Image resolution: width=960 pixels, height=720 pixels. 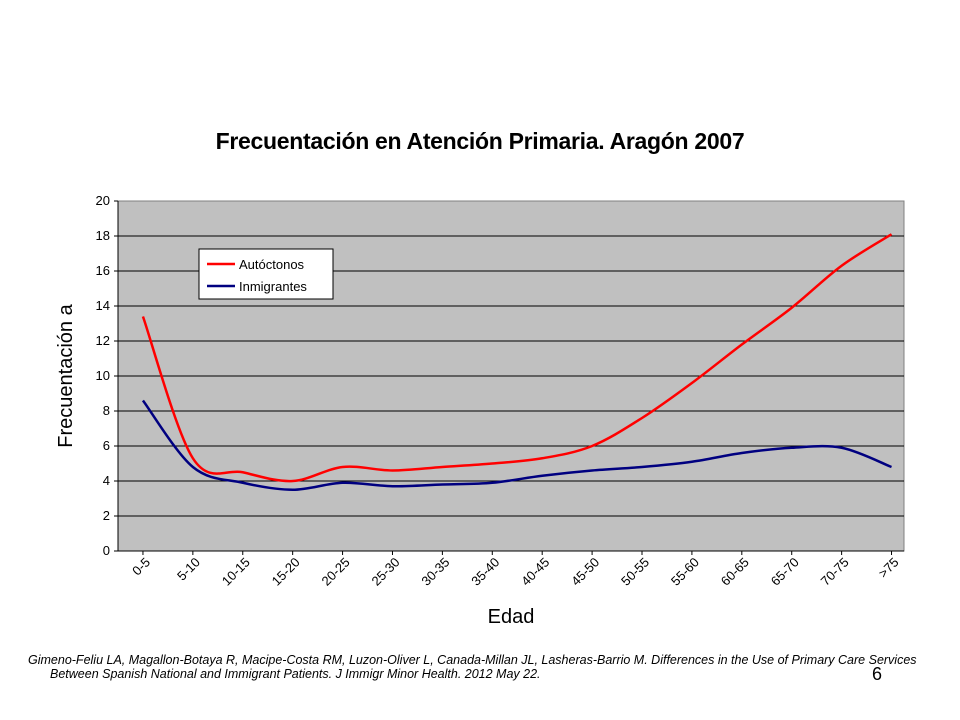 I want to click on x-tick-label: 70-75, so click(x=835, y=572).